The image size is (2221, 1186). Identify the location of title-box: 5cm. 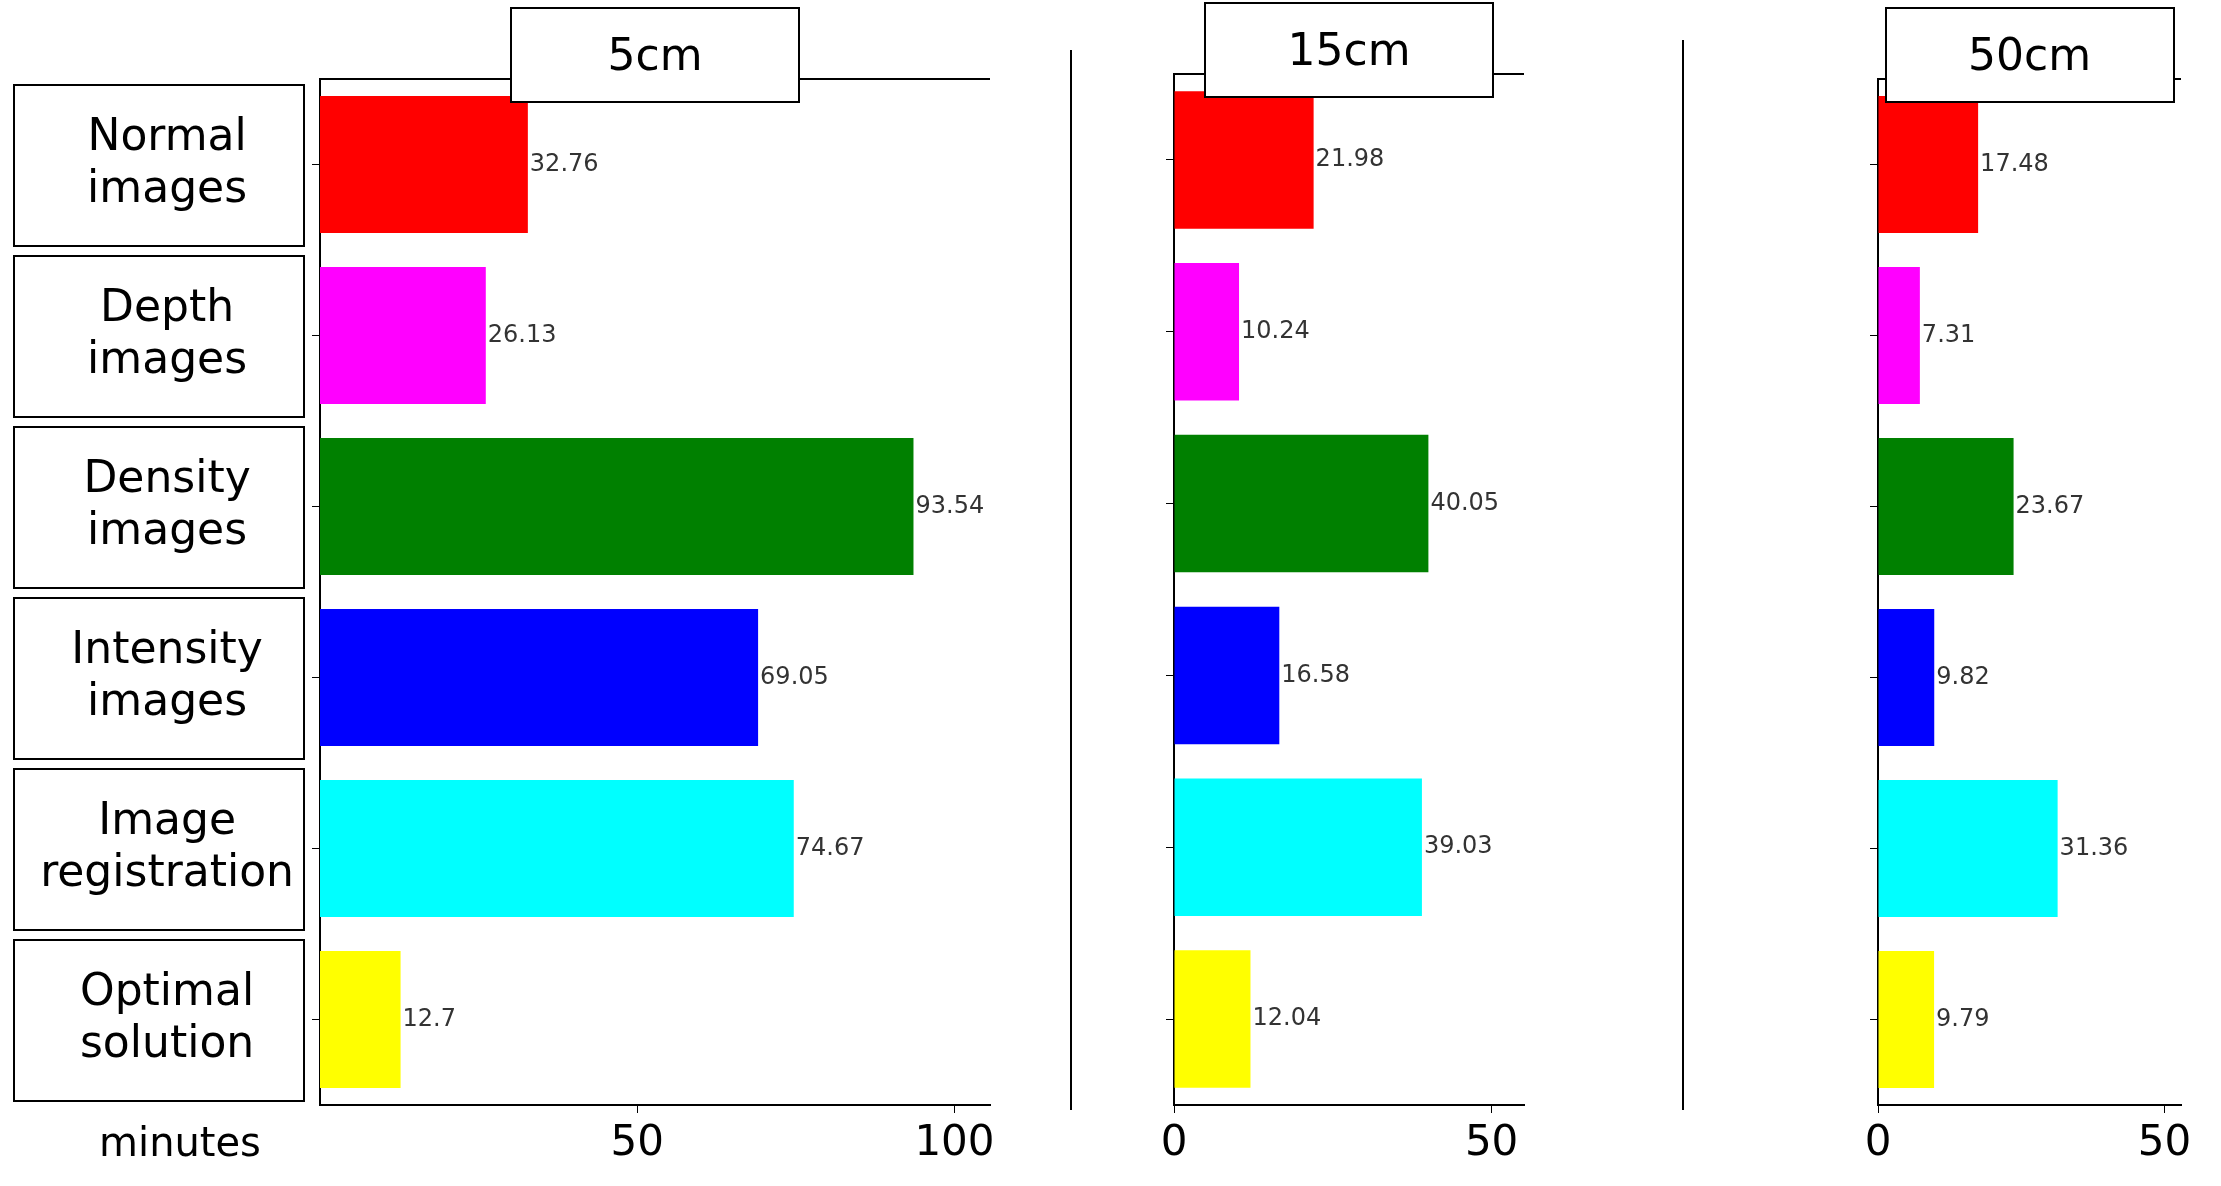
(655, 55).